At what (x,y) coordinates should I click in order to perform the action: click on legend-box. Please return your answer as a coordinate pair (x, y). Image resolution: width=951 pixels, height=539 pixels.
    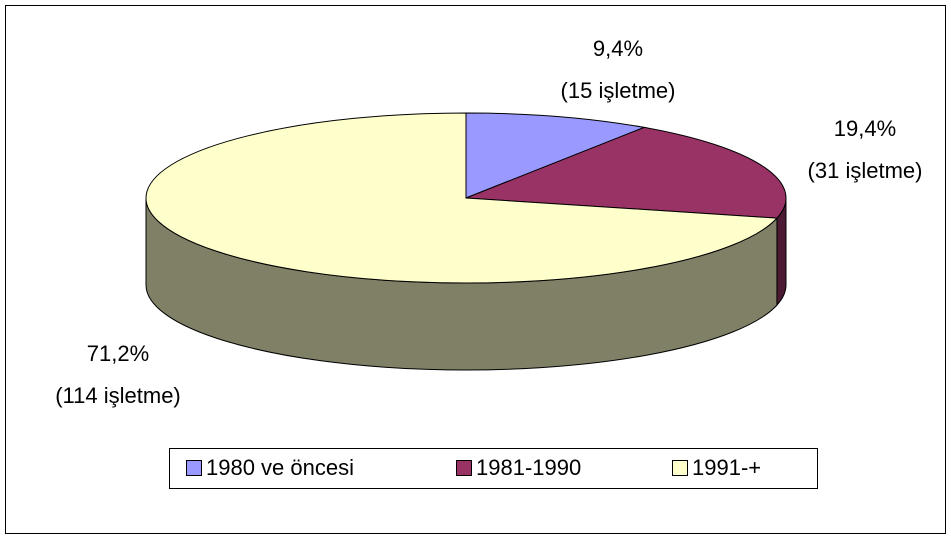
    Looking at the image, I should click on (493, 468).